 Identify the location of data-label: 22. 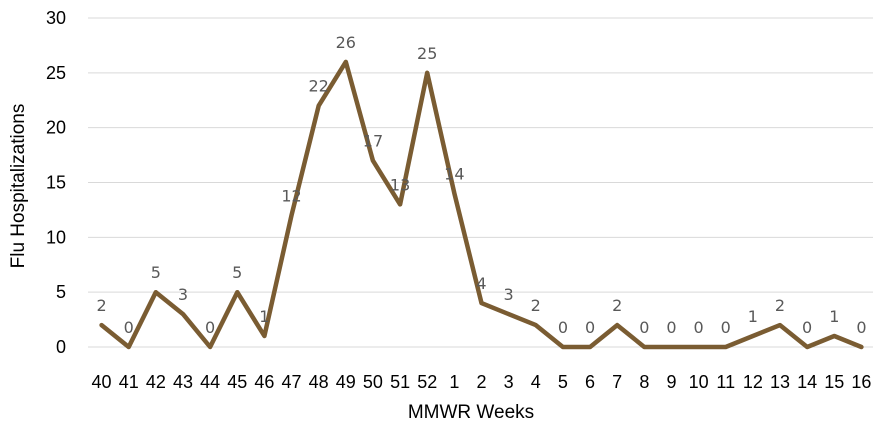
(318, 86).